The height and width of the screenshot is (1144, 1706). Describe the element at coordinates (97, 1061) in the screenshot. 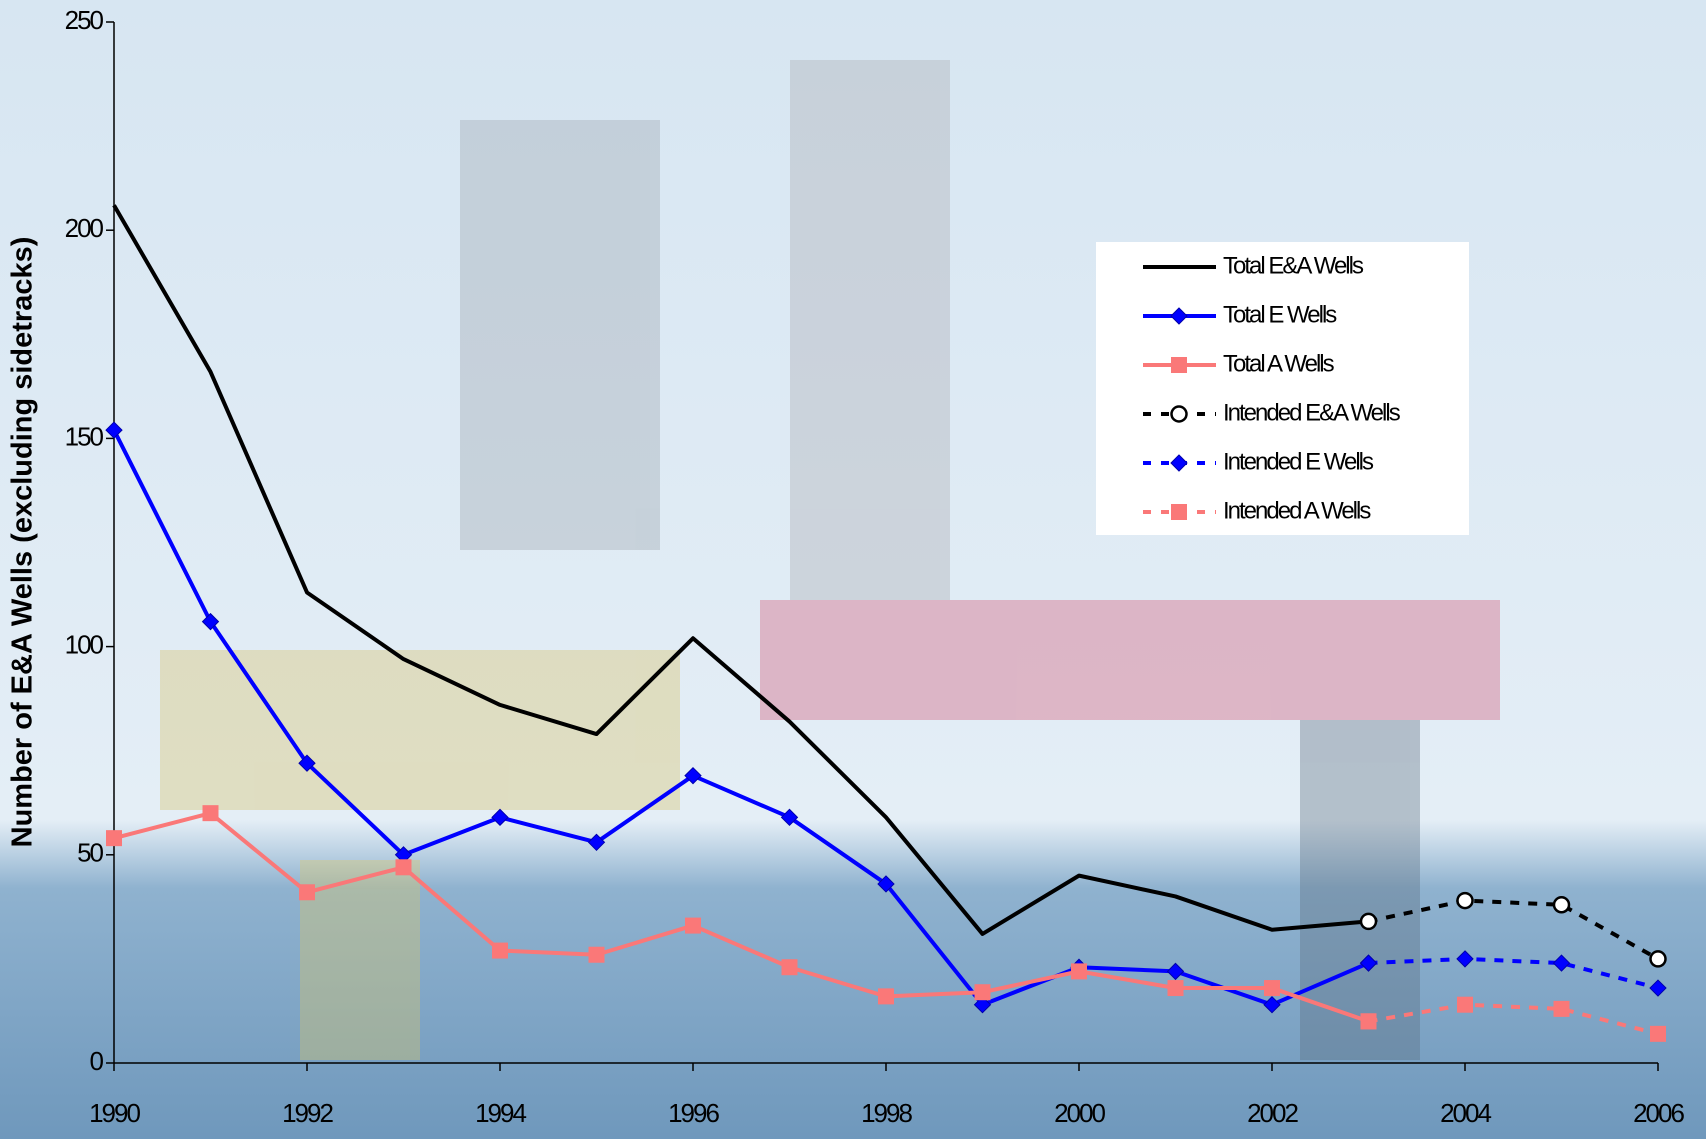

I see `y-tick-label: 0` at that location.